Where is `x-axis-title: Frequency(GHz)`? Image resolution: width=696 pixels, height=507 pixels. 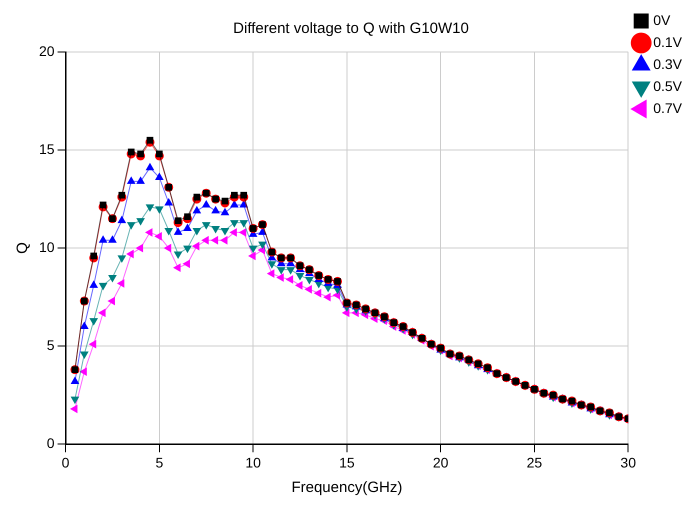
x-axis-title: Frequency(GHz) is located at coordinates (346, 487).